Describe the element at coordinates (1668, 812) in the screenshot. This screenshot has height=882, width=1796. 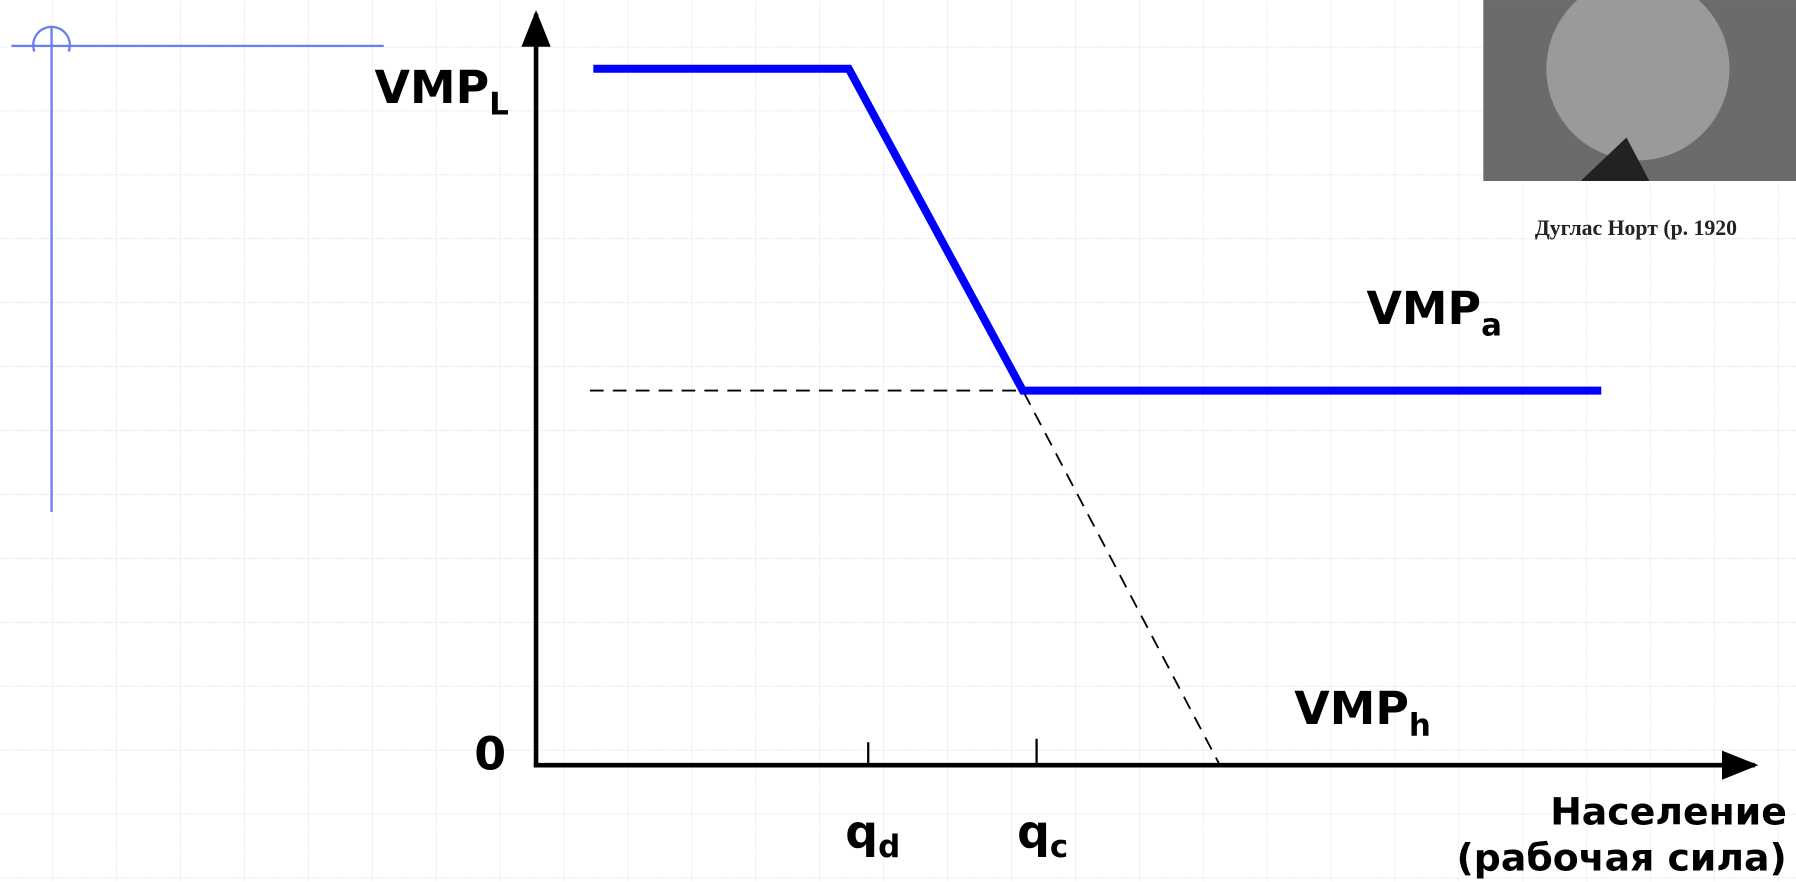
I see `x-axis-title: Население` at that location.